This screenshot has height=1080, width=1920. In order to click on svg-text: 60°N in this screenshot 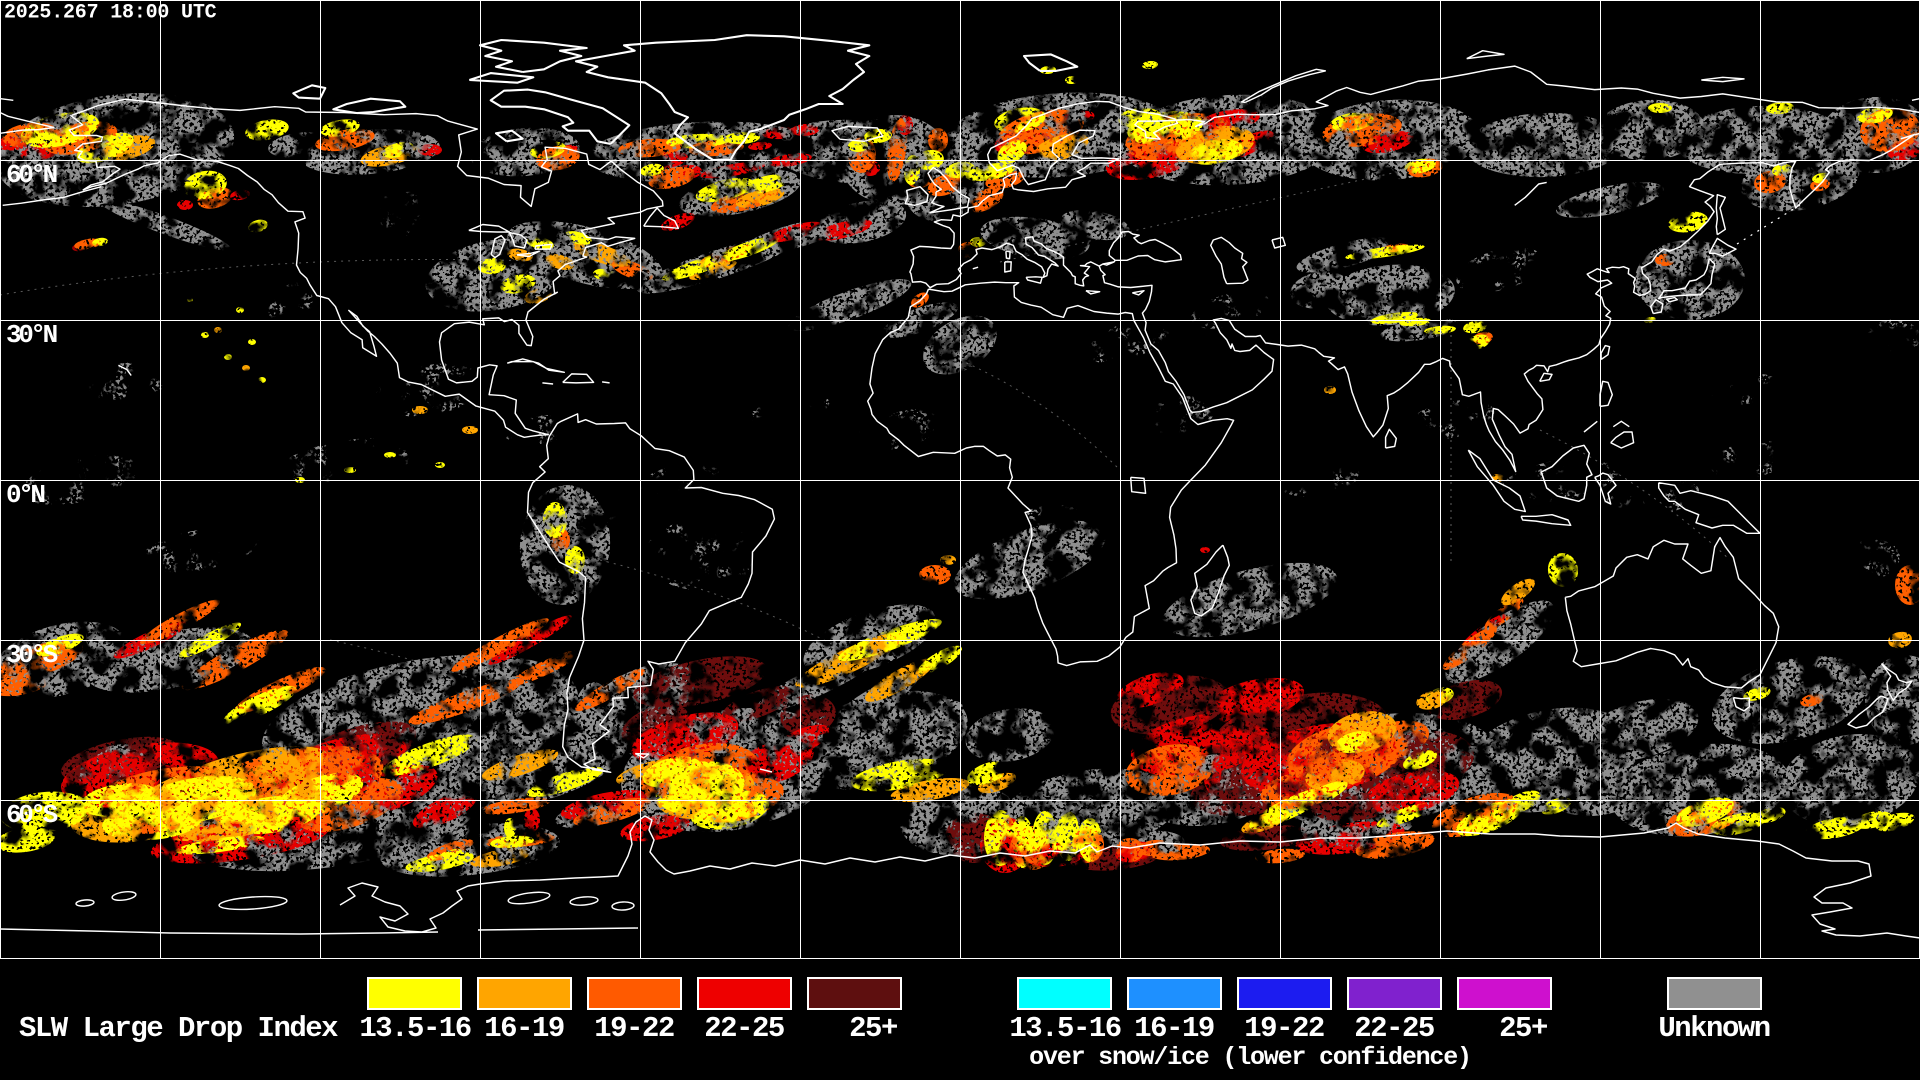, I will do `click(31, 175)`.